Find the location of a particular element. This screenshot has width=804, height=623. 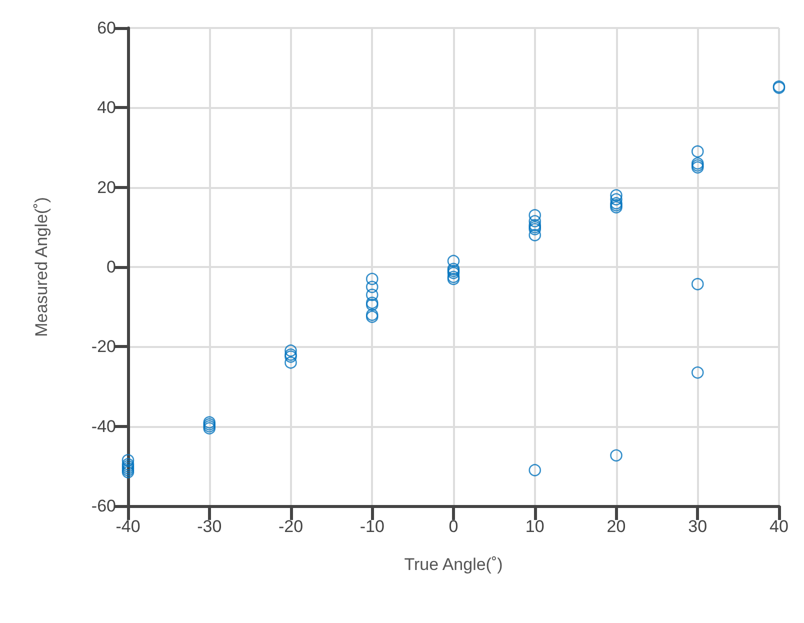

y-tick-label: -60 is located at coordinates (103, 506).